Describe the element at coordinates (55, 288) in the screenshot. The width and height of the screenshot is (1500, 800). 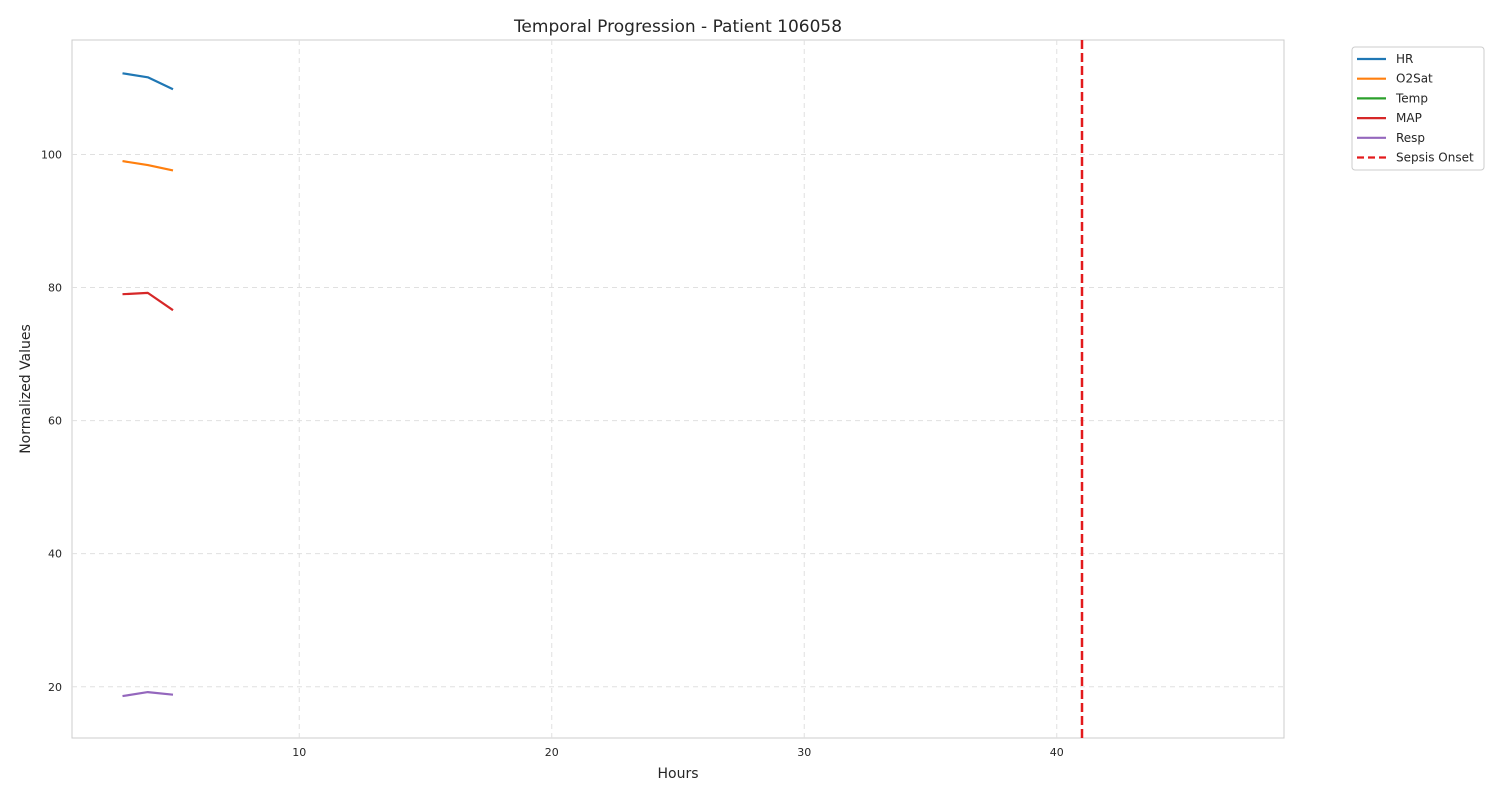
I see `y-tick-label: 80` at that location.